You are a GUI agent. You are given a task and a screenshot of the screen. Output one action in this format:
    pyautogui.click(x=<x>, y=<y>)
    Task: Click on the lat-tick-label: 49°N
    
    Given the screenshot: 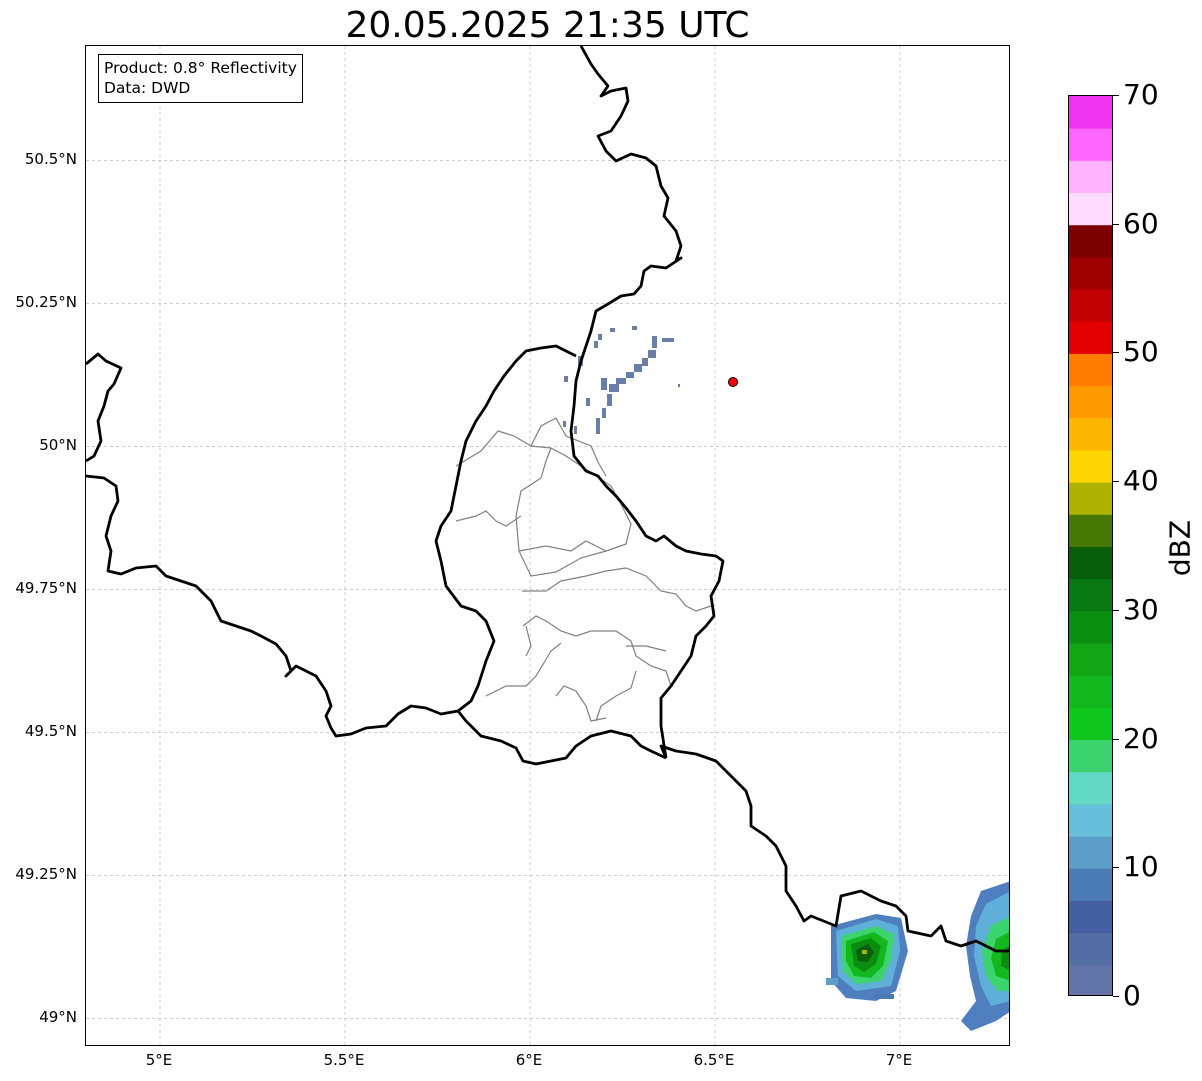 What is the action you would take?
    pyautogui.click(x=58, y=1017)
    